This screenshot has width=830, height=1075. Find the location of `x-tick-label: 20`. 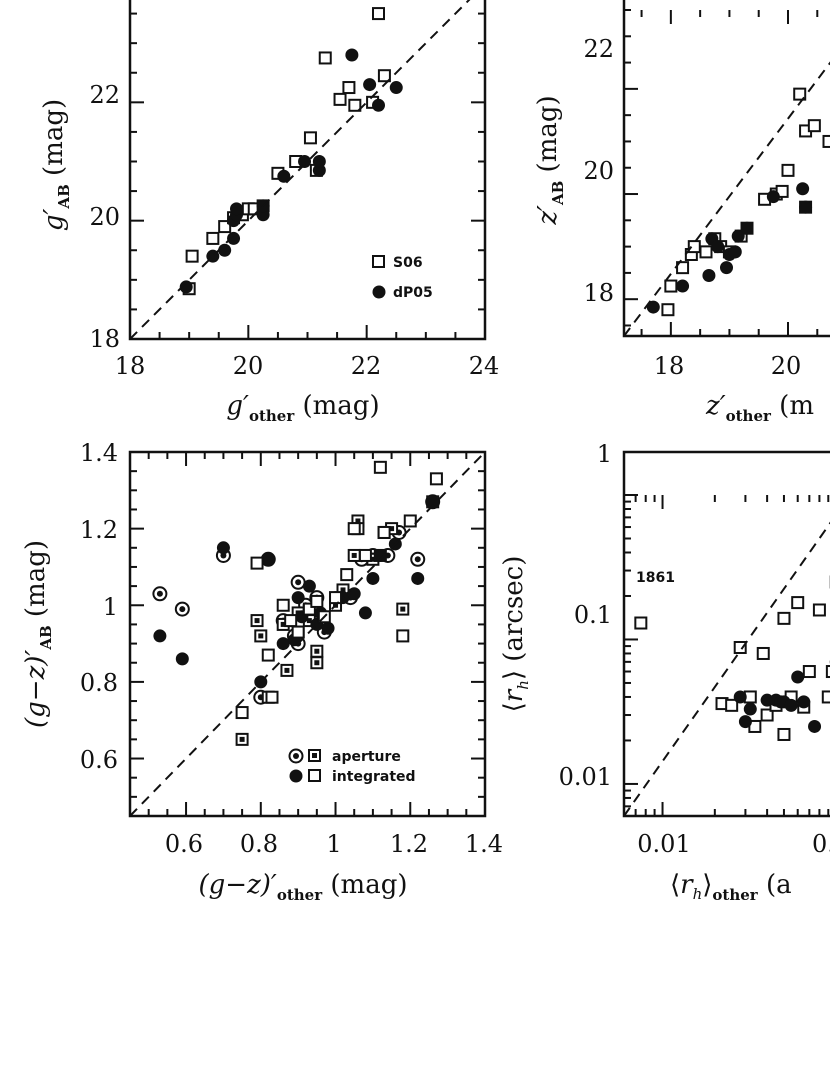

x-tick-label: 20 is located at coordinates (248, 366).